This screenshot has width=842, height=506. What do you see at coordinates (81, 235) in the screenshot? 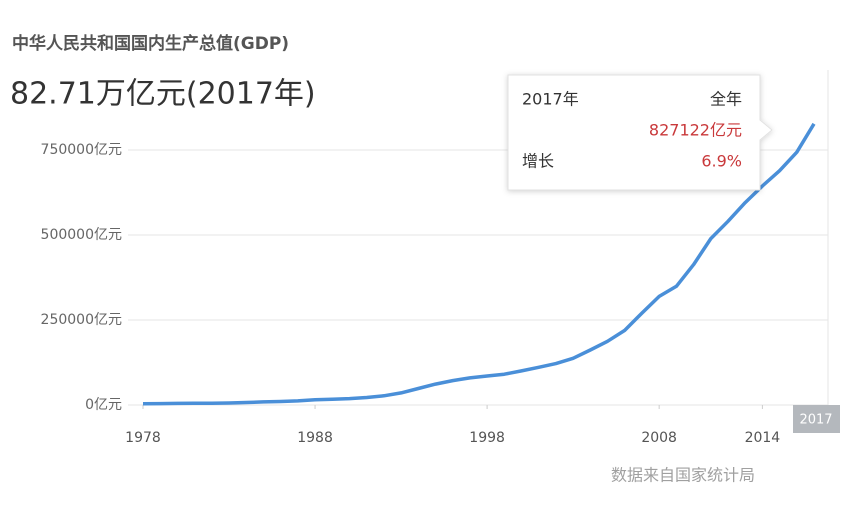
I see `y-tick-label: 500000亿元` at bounding box center [81, 235].